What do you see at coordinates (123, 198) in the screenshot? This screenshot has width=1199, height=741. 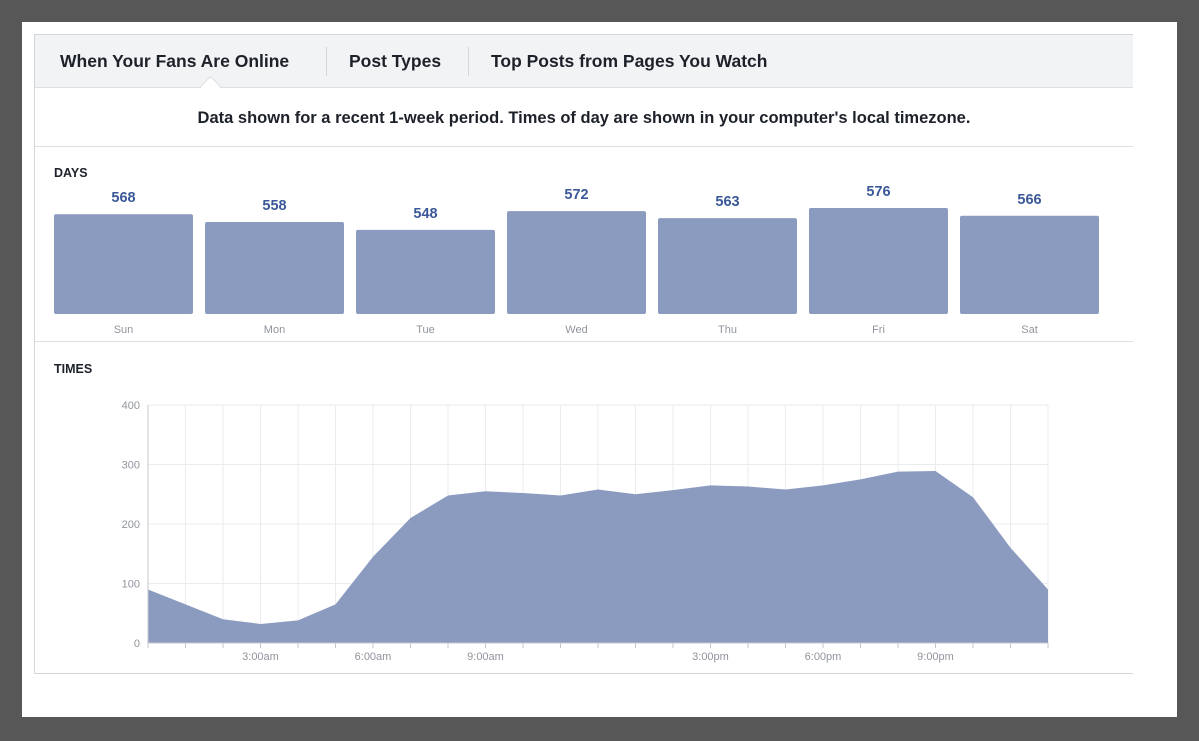 I see `day-bar-value: 568` at bounding box center [123, 198].